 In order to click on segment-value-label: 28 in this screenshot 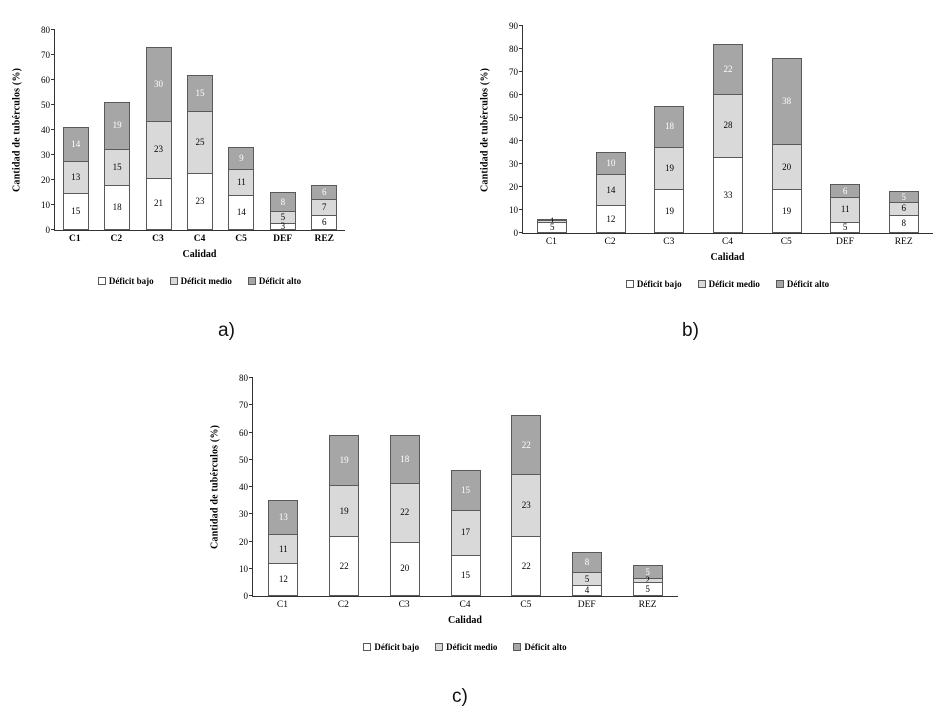, I will do `click(728, 125)`.